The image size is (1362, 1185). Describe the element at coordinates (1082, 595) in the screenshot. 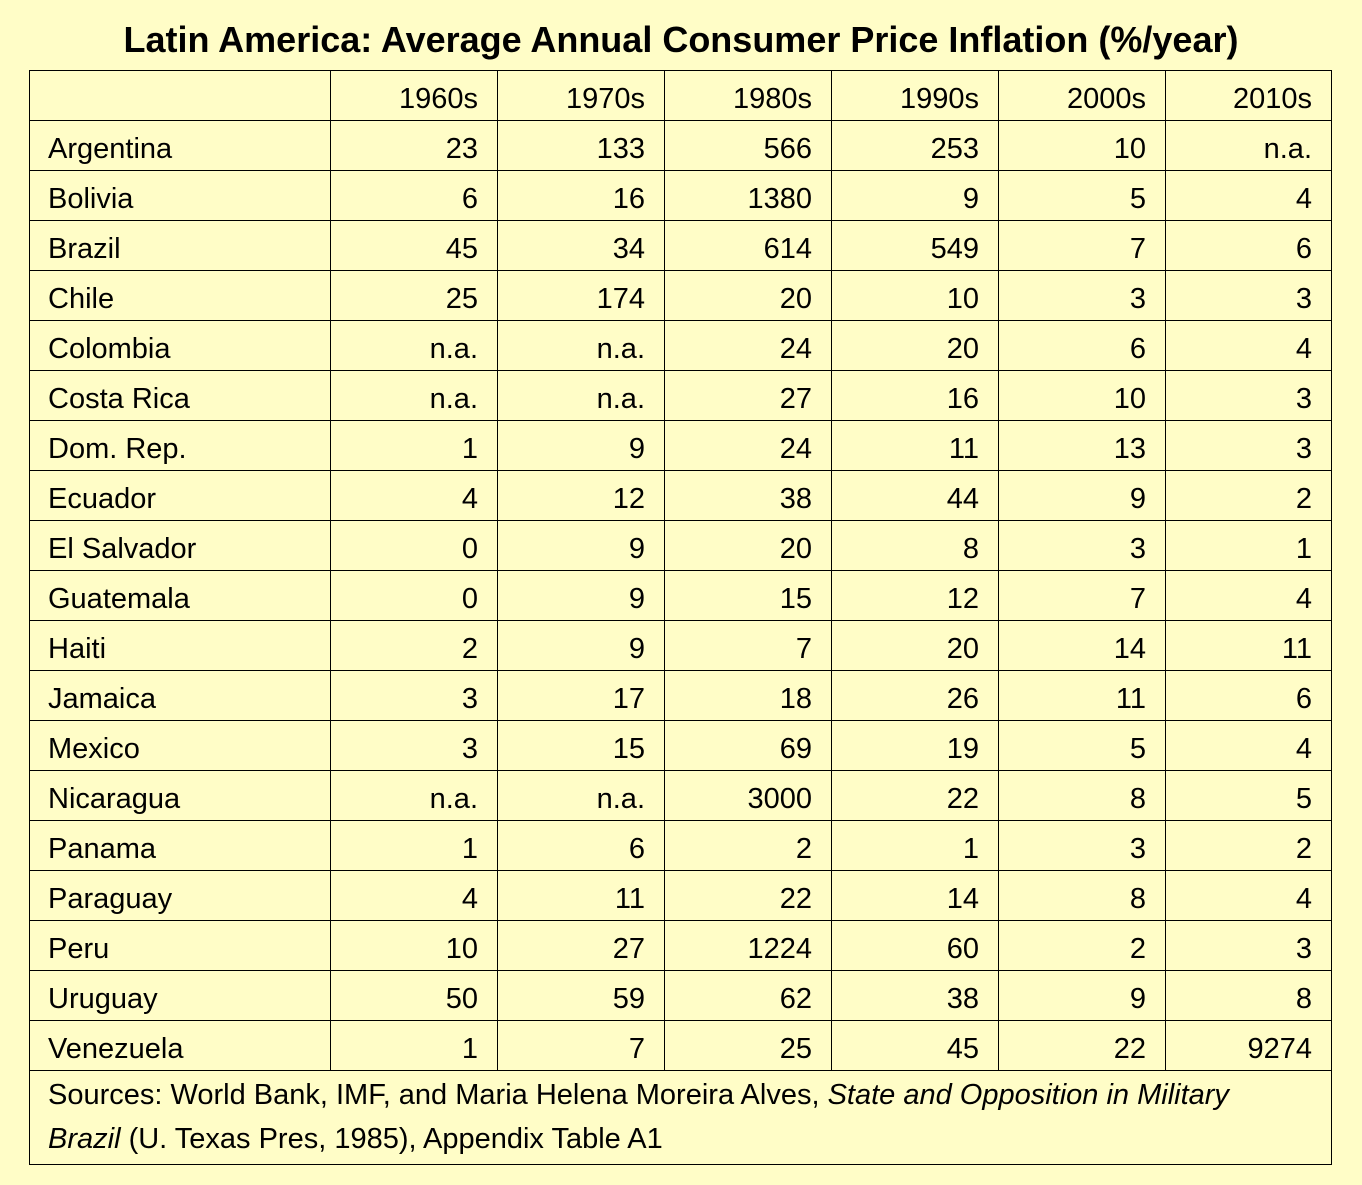

I see `value-cell: 7` at that location.